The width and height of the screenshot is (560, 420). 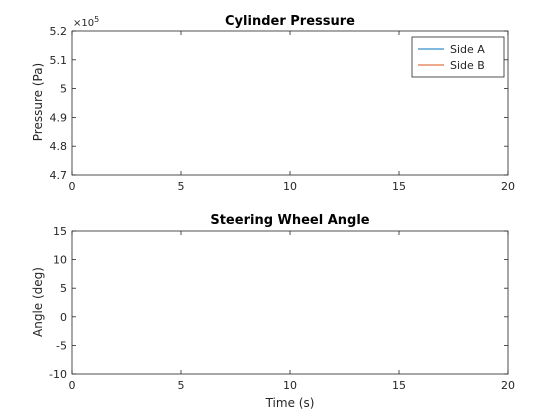 I want to click on pressure-x-tick-label: 10, so click(x=290, y=186).